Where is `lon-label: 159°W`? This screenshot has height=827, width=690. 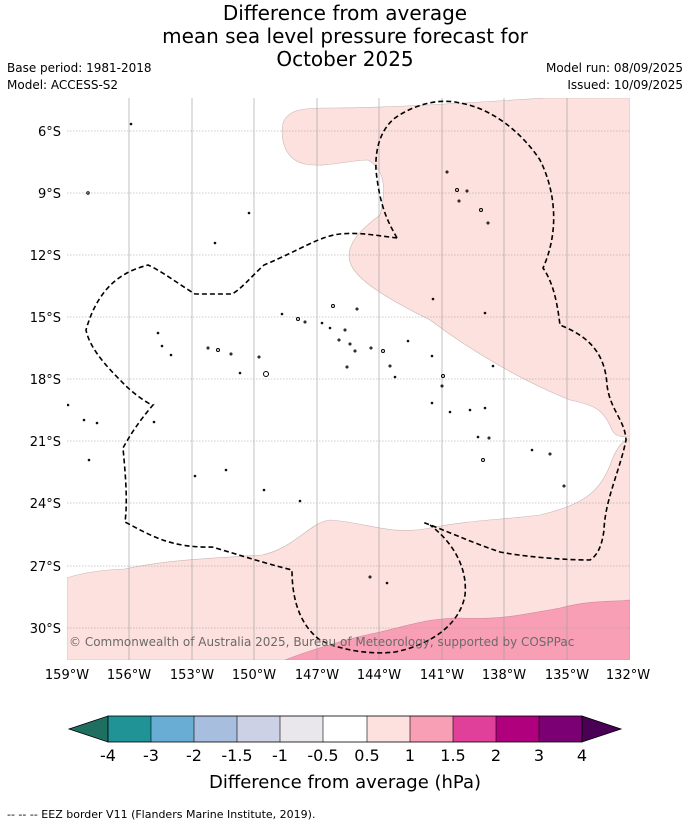
lon-label: 159°W is located at coordinates (67, 675).